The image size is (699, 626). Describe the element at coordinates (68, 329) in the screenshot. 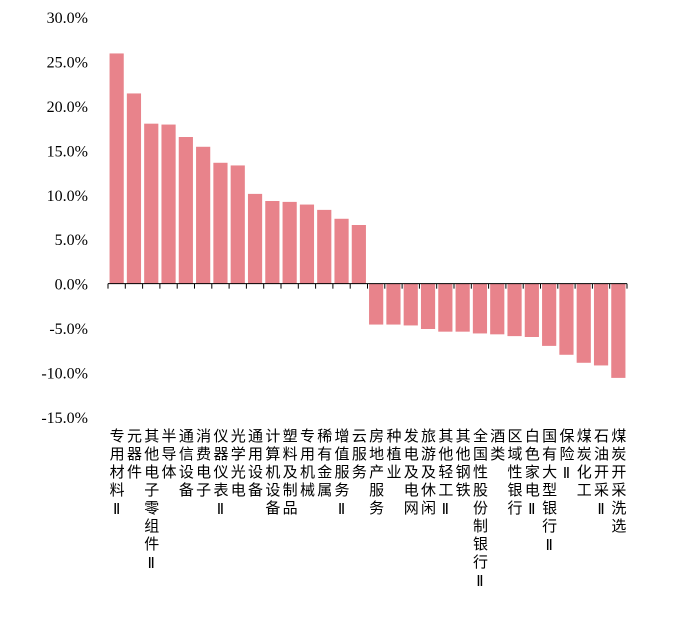

I see `y-tick-label: -5.0%` at that location.